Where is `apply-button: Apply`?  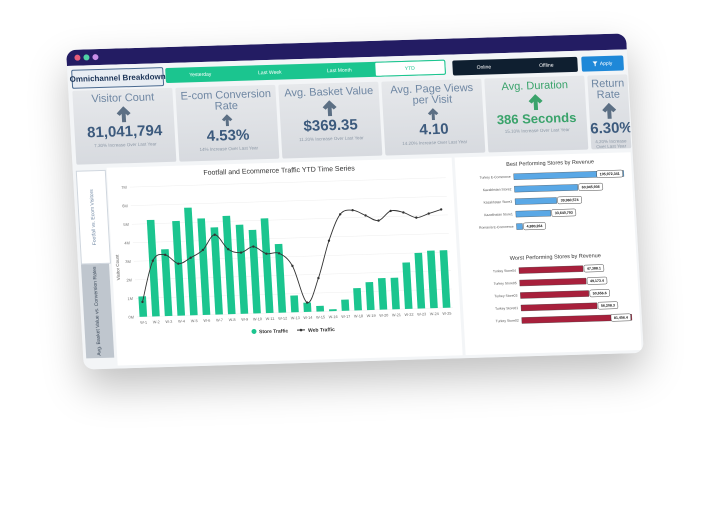 apply-button: Apply is located at coordinates (603, 63).